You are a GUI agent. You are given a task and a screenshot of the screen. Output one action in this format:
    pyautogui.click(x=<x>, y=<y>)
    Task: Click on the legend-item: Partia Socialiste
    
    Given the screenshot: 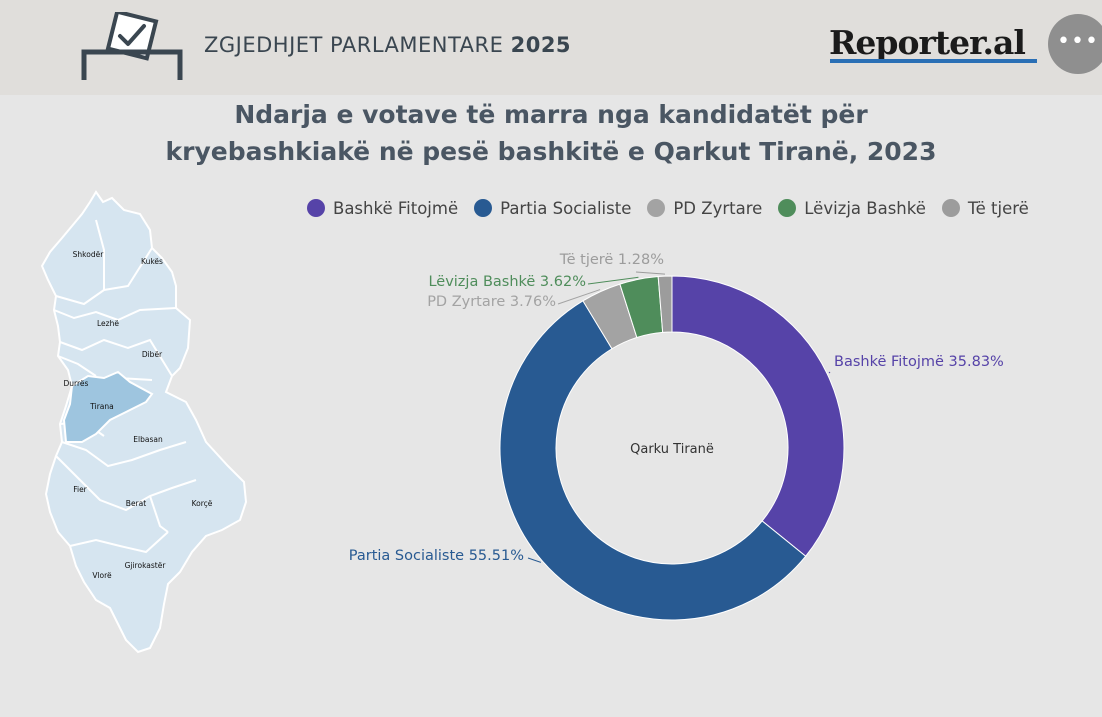 What is the action you would take?
    pyautogui.click(x=552, y=208)
    